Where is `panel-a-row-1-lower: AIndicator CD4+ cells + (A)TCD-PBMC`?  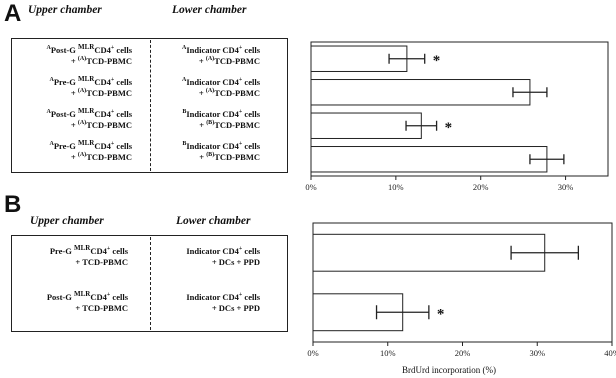 panel-a-row-1-lower: AIndicator CD4+ cells + (A)TCD-PBMC is located at coordinates (206, 56).